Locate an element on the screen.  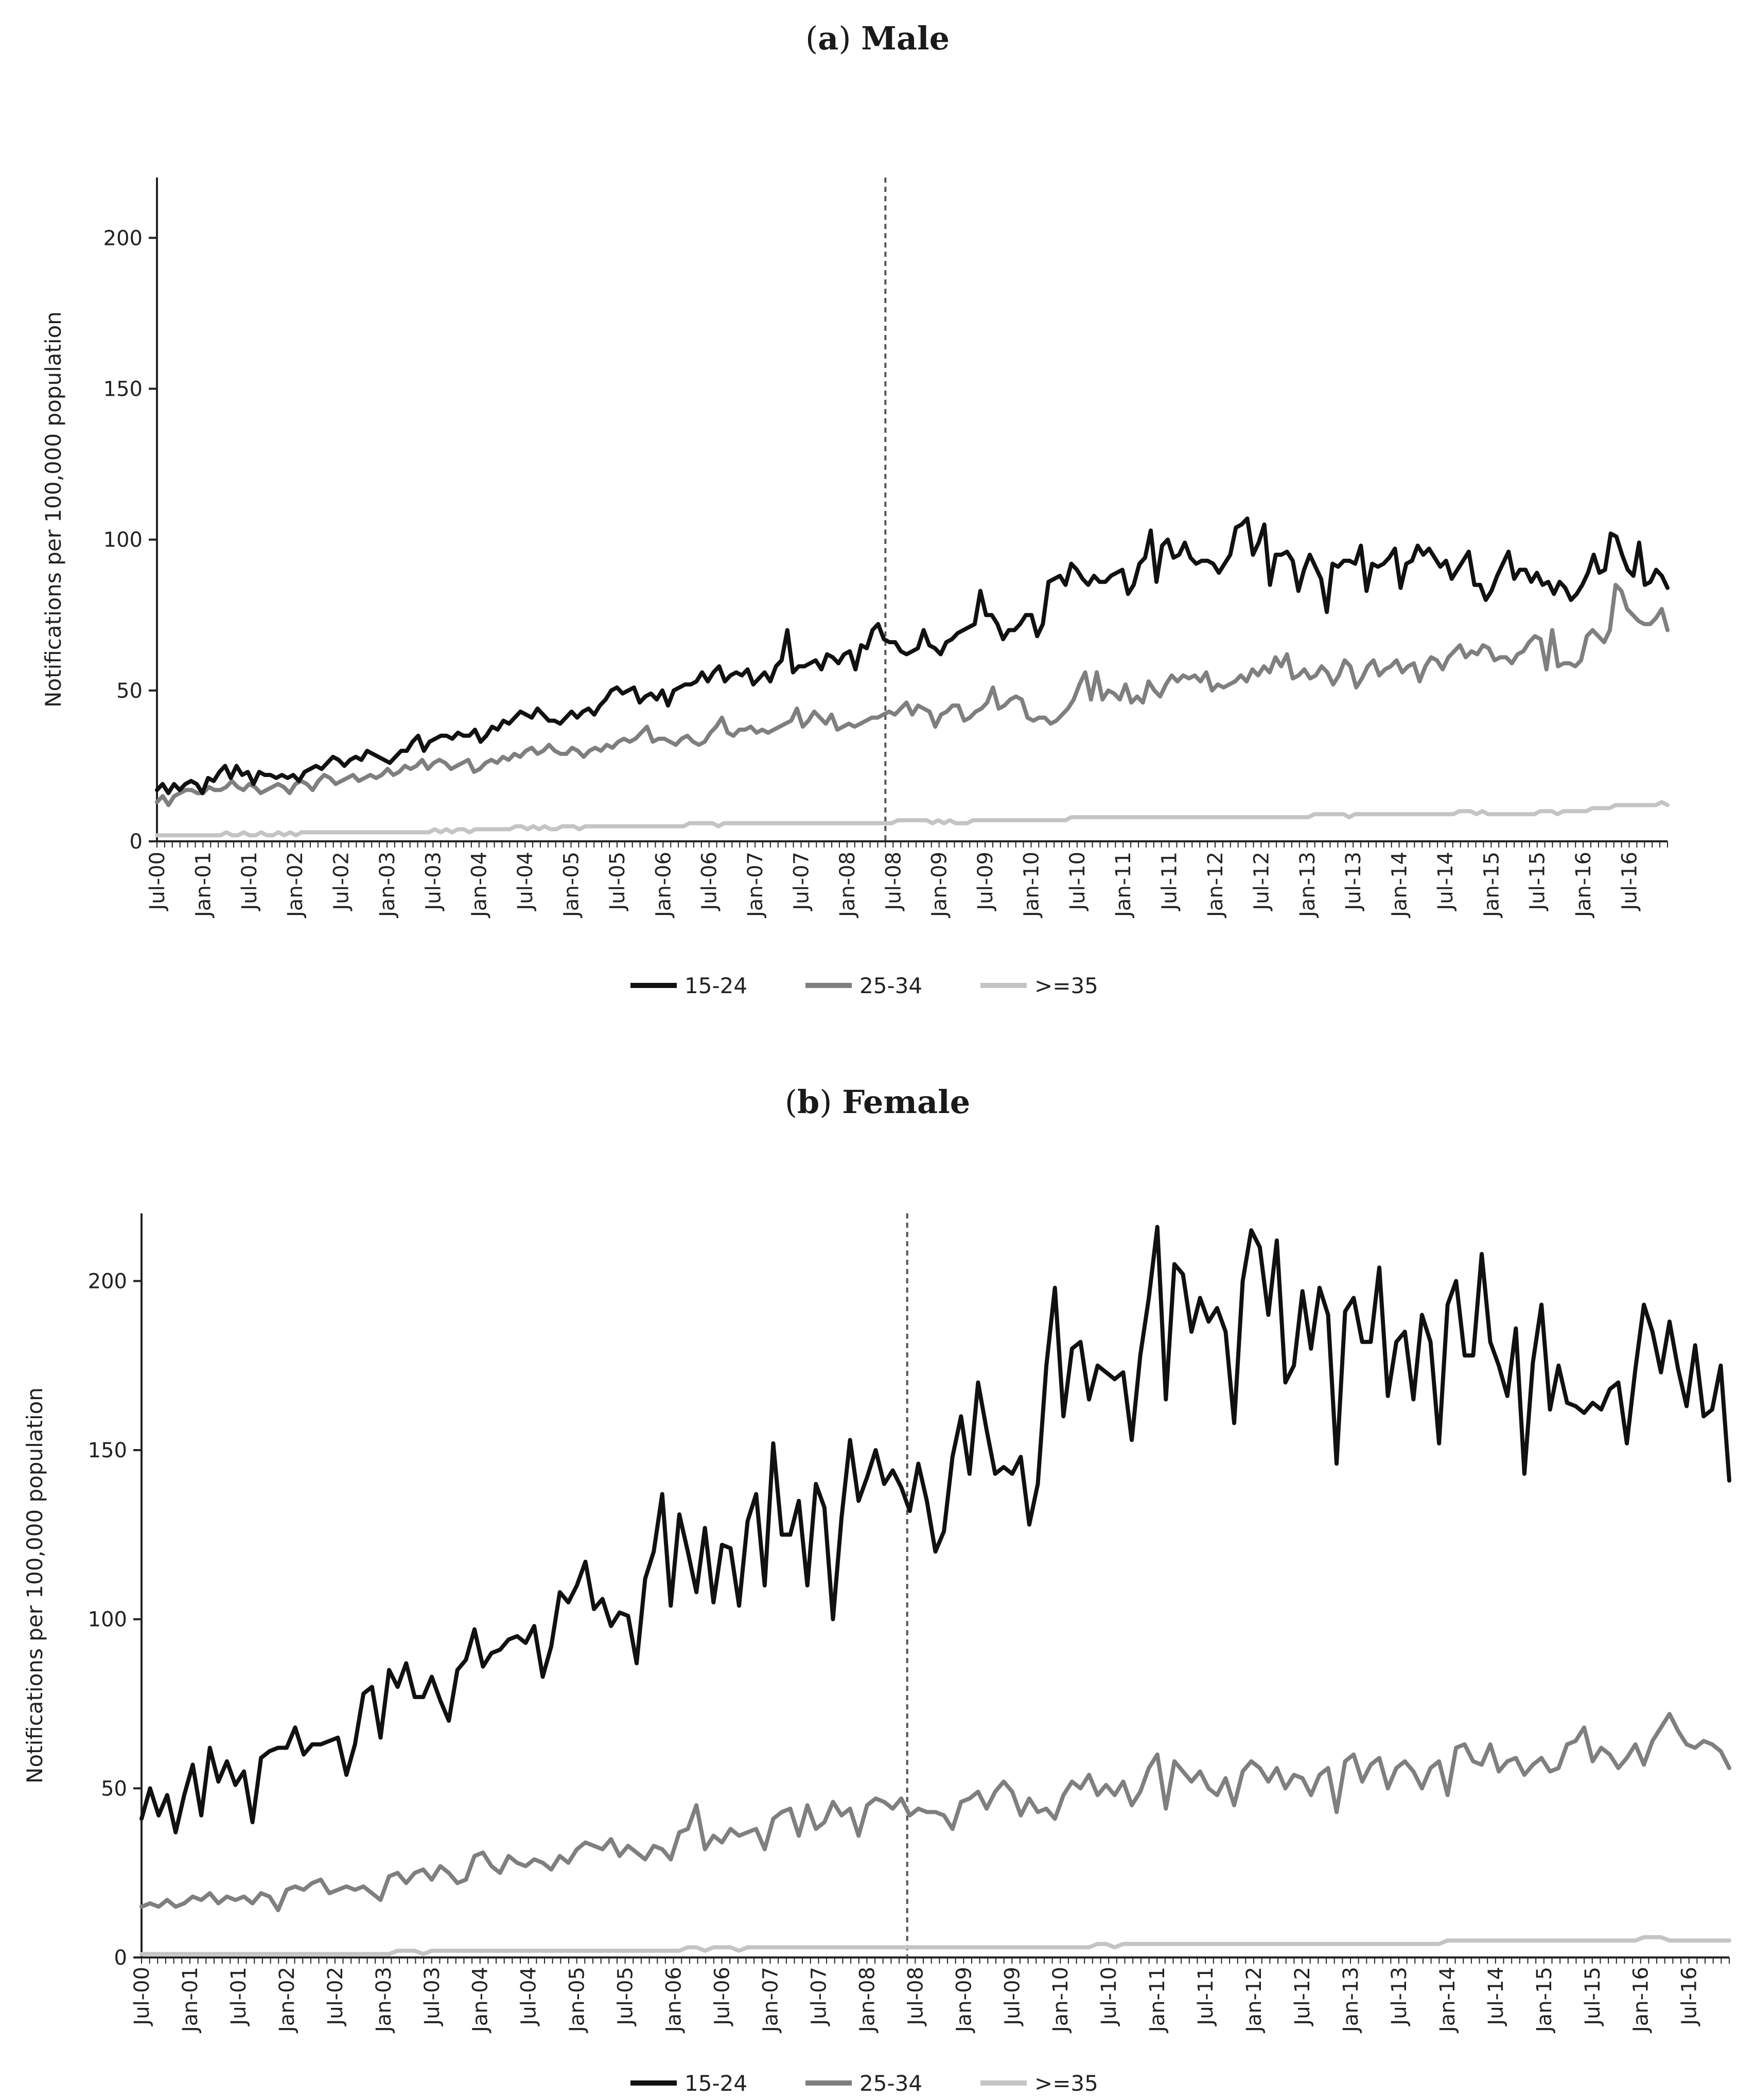
series-line-35-female is located at coordinates (935, 1945).